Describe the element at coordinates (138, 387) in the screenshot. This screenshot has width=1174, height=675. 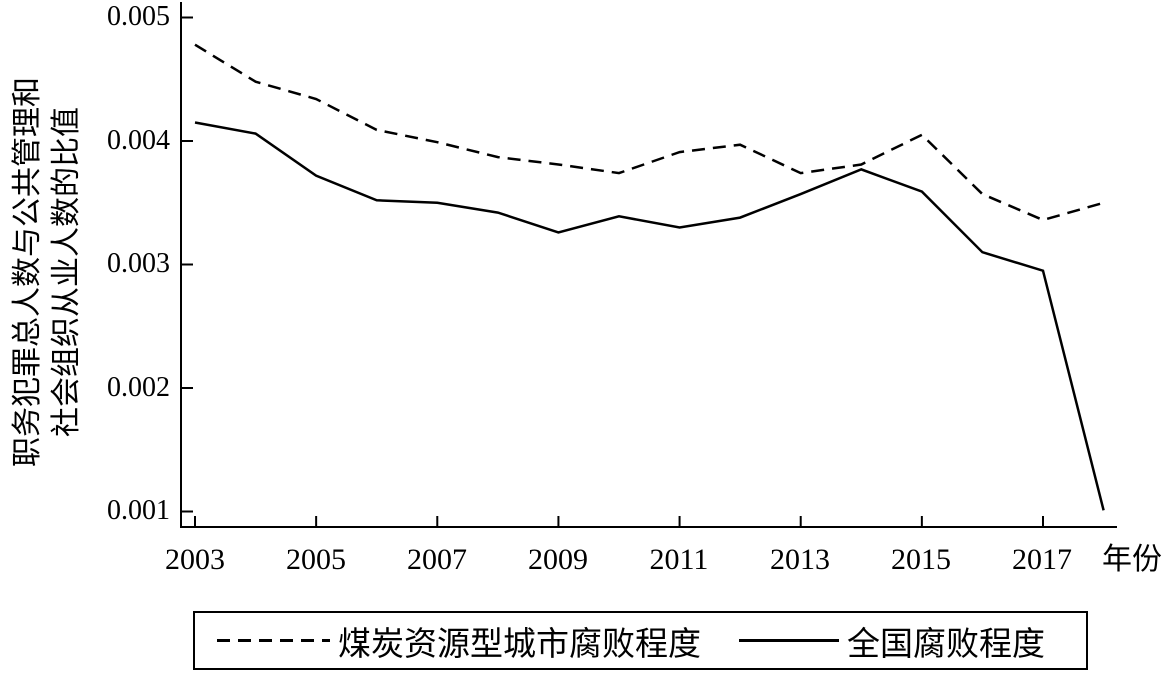
I see `y-tick-label-0002: 0.002` at that location.